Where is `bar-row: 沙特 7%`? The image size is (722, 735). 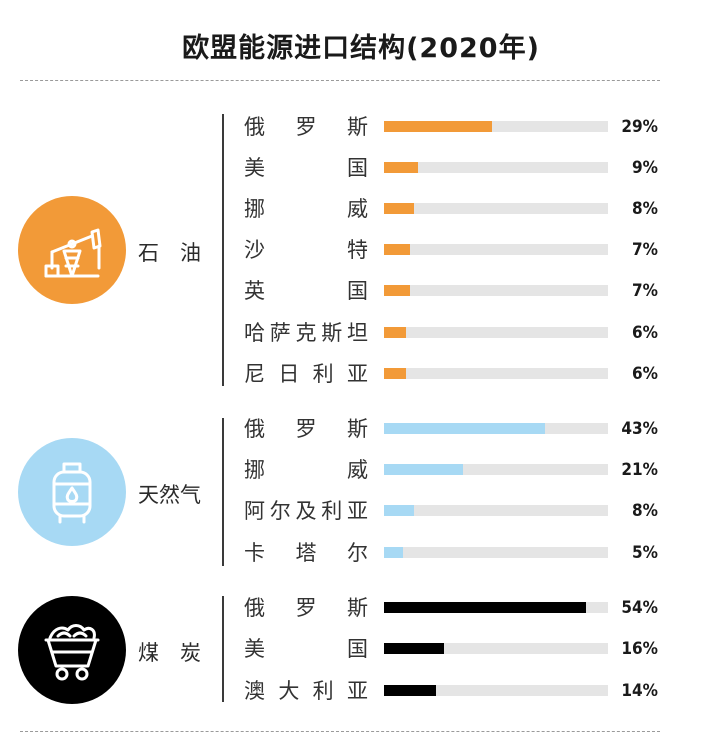
bar-row: 沙特 7% is located at coordinates (361, 250).